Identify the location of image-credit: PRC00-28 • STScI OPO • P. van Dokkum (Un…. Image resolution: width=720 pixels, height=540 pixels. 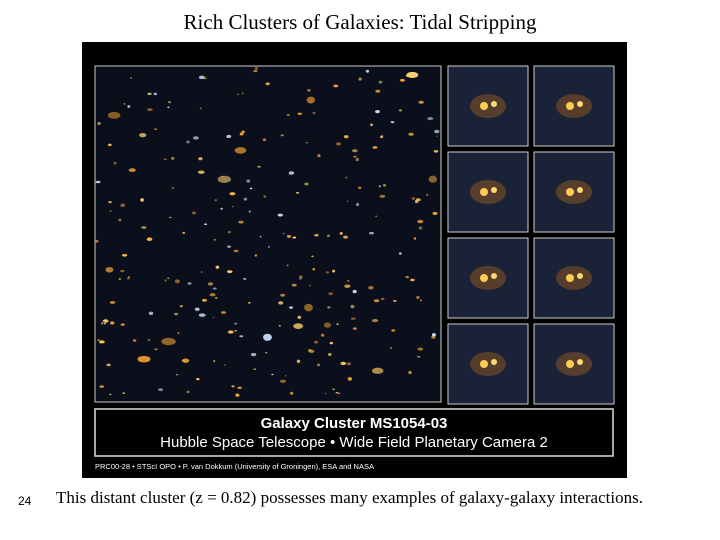
(234, 466).